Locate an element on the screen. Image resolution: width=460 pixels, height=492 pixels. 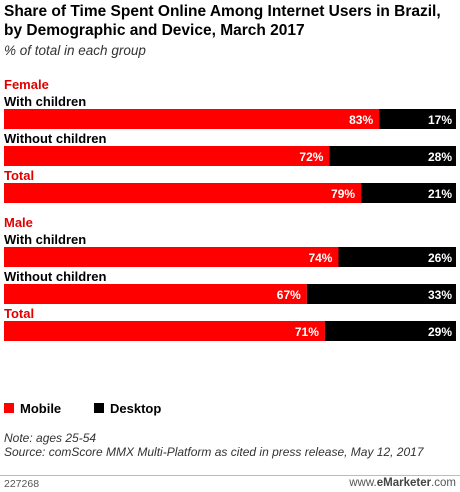
data-label-mobile: 67% is located at coordinates (289, 295).